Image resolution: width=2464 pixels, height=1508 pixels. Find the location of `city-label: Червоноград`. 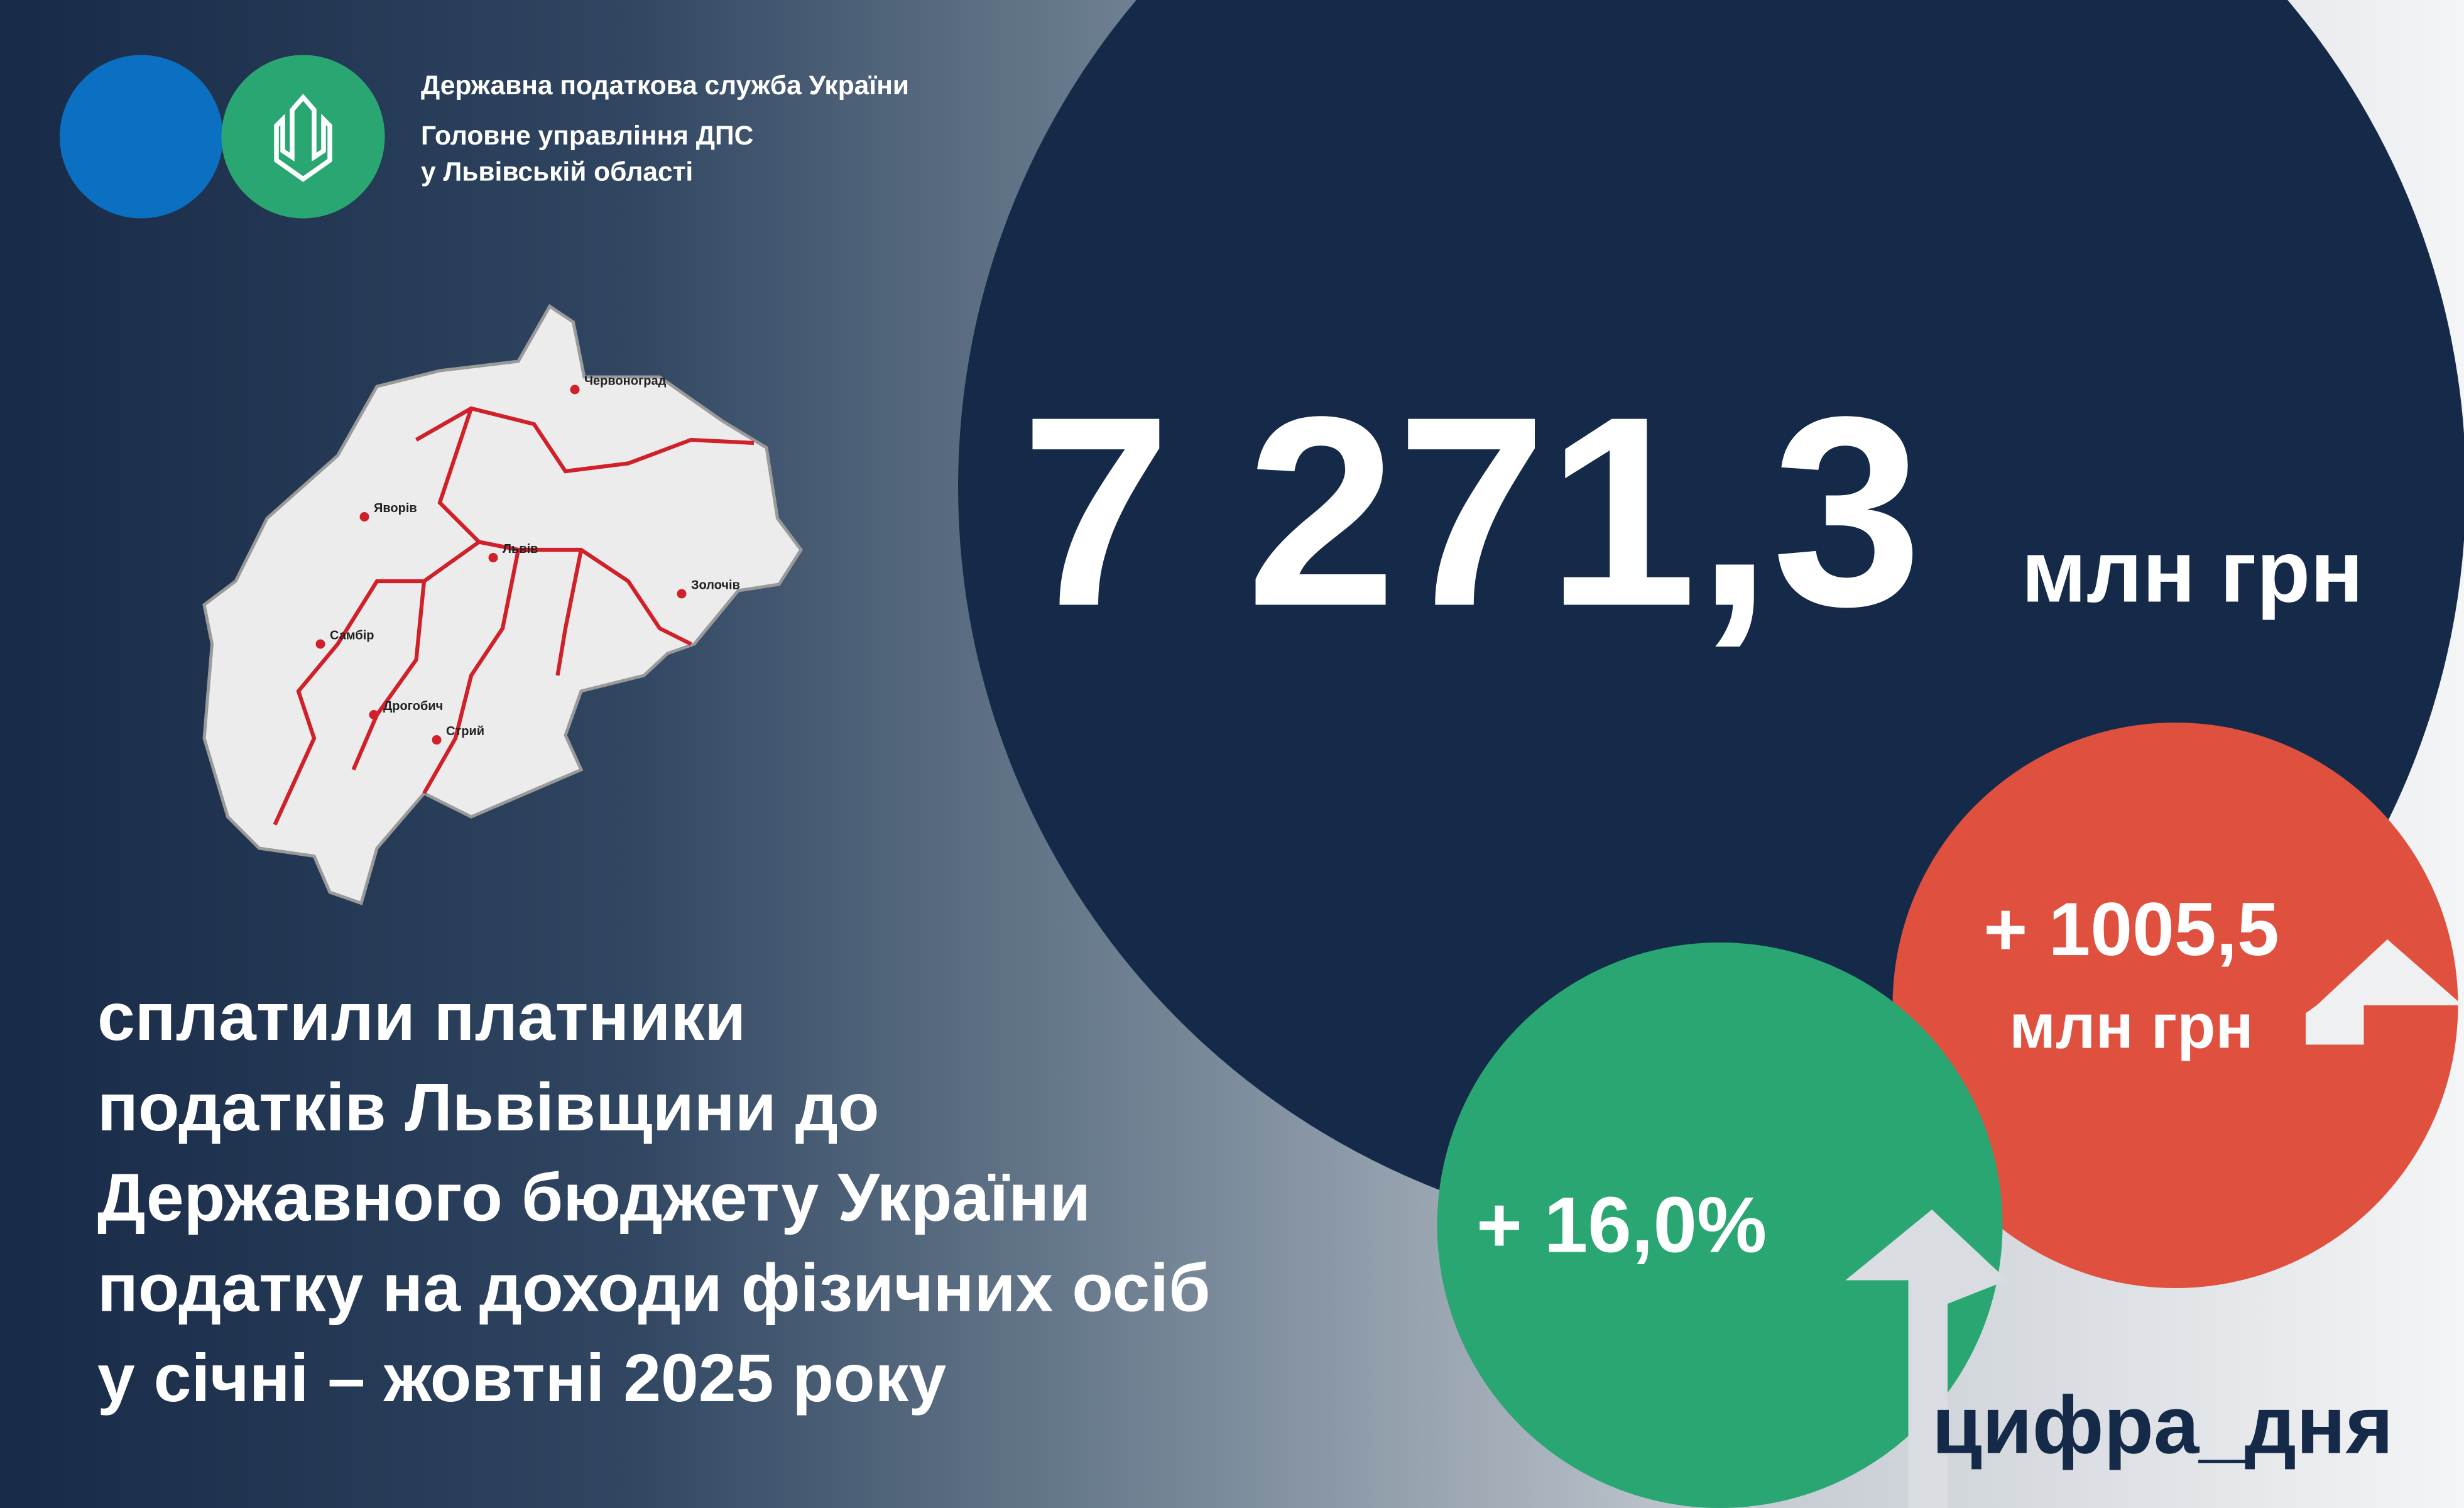

city-label: Червоноград is located at coordinates (625, 381).